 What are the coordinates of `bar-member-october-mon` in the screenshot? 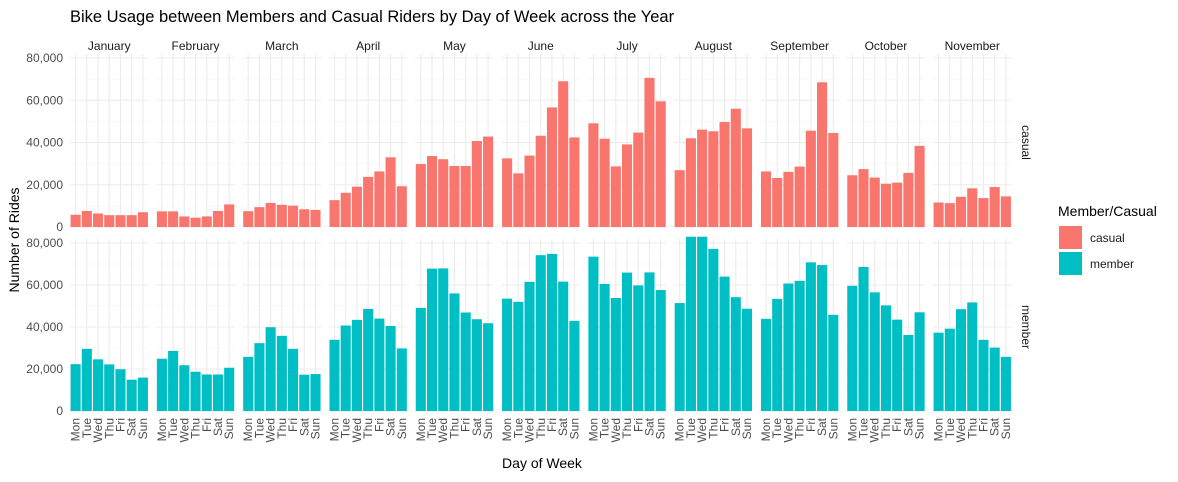 It's located at (852, 348).